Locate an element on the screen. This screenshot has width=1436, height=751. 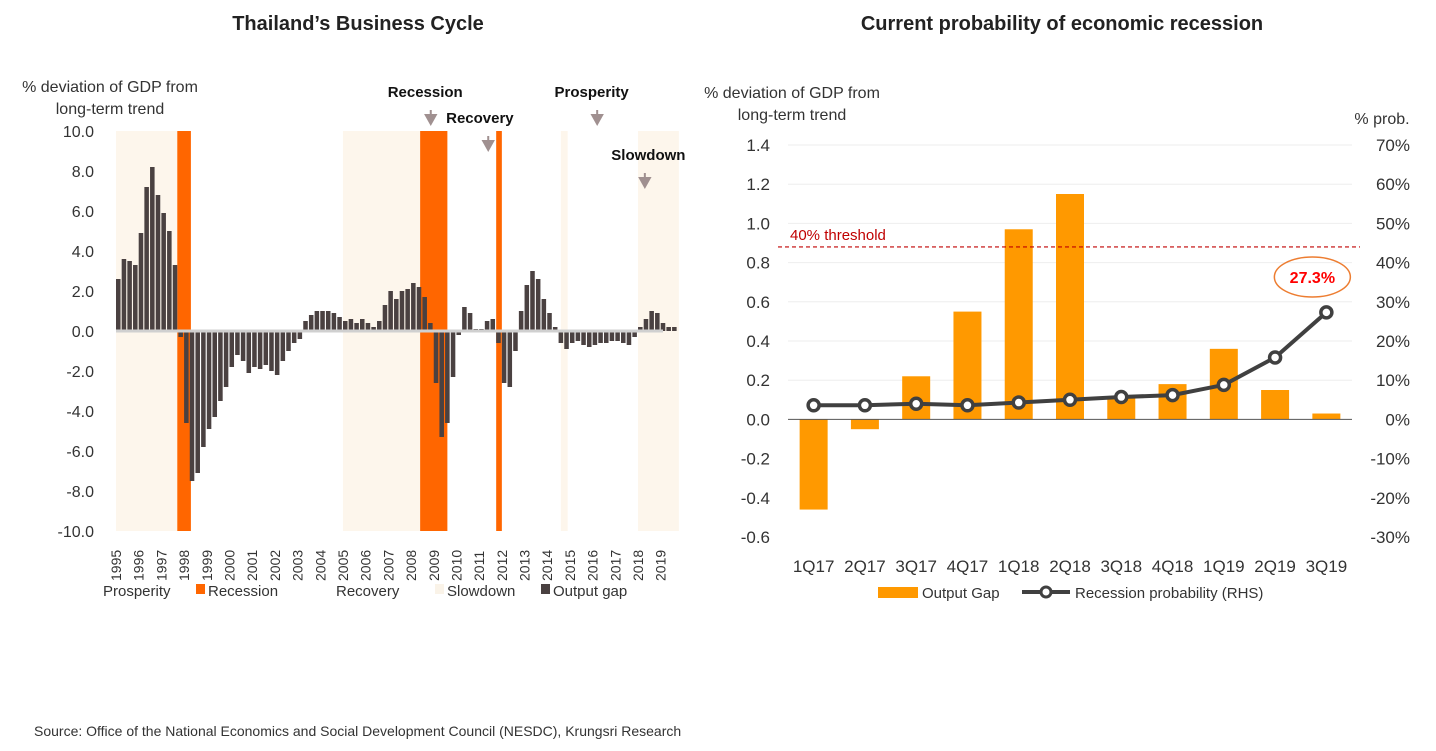
x-tick-label: 1997 is located at coordinates (161, 565).